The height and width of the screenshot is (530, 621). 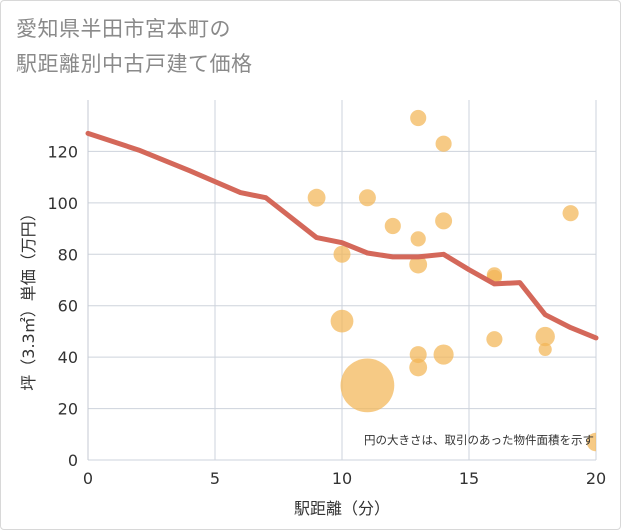 I want to click on y-axis-ticks: 0 20 40 60 80 100 120, so click(x=62, y=306).